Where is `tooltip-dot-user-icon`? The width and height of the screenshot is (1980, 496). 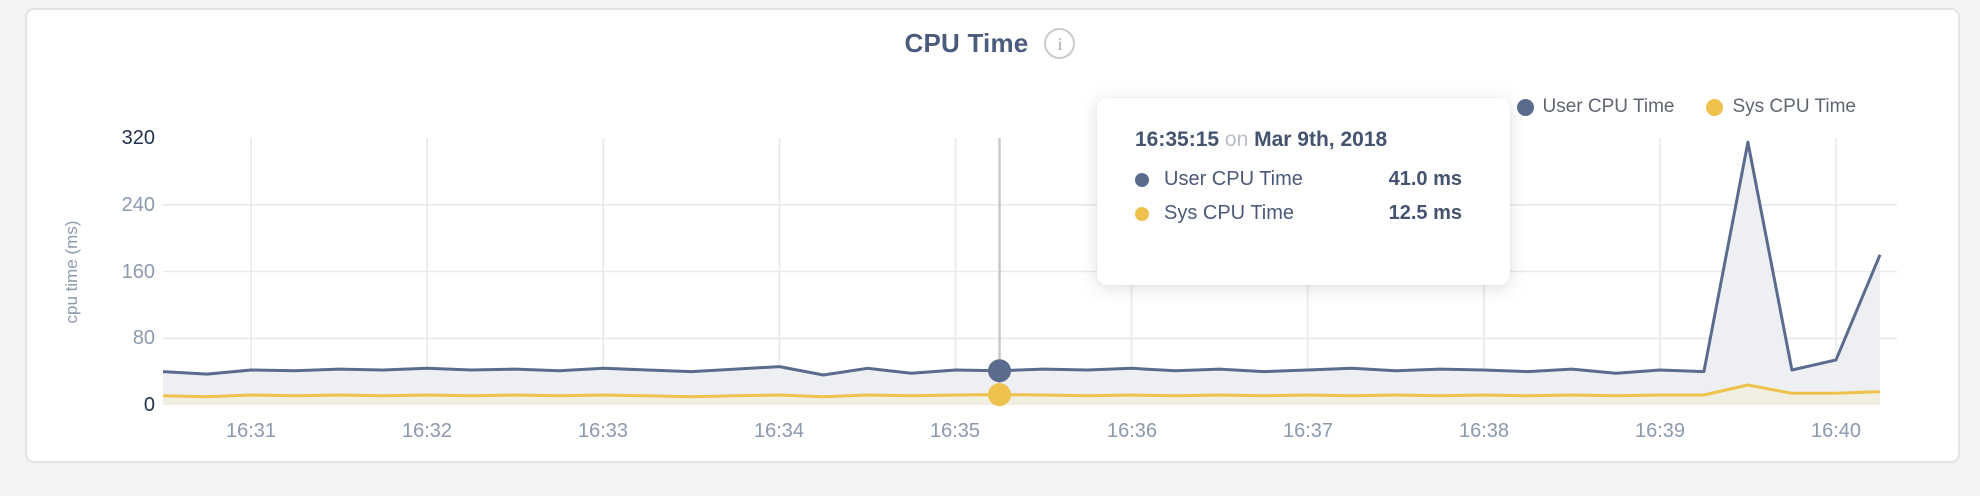
tooltip-dot-user-icon is located at coordinates (1142, 179).